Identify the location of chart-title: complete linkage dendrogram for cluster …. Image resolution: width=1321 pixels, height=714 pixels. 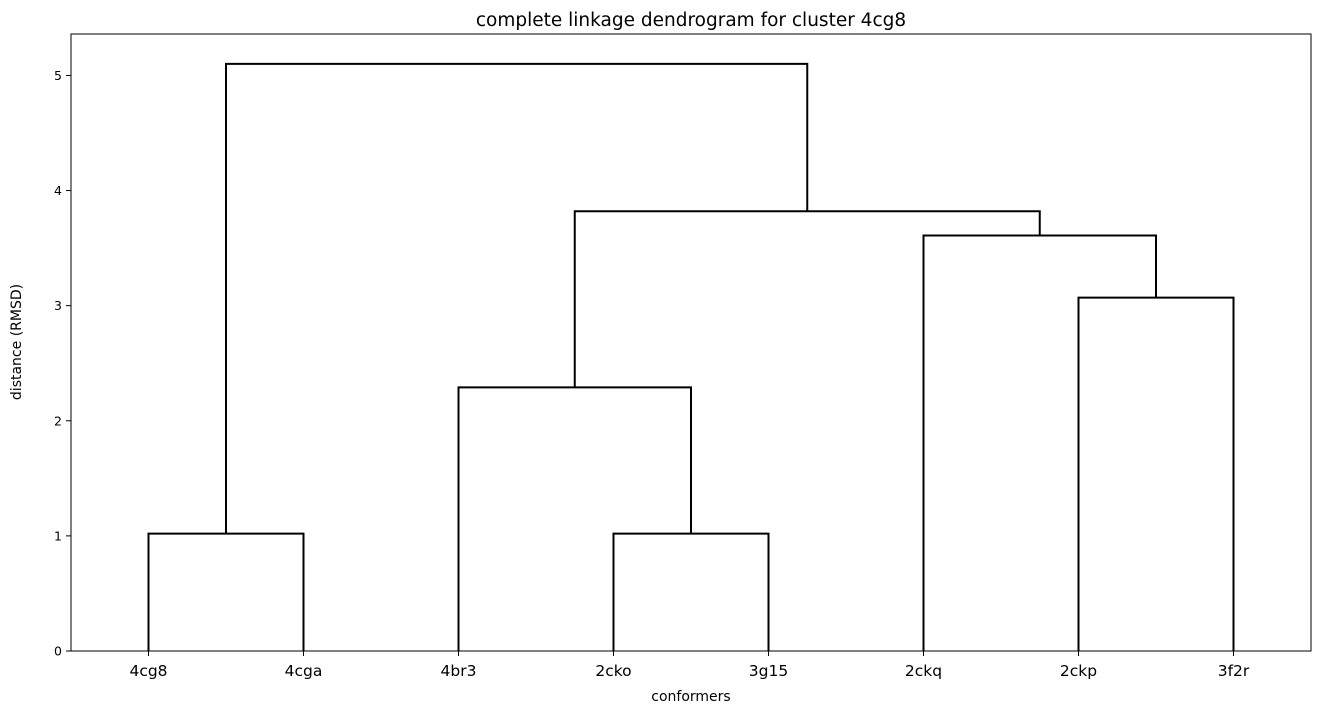
(691, 20).